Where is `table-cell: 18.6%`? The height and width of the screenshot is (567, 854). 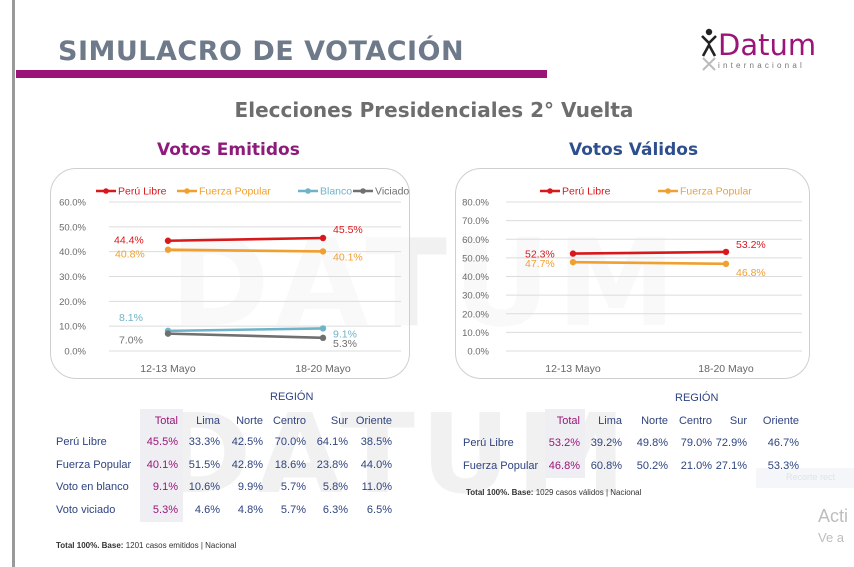 table-cell: 18.6% is located at coordinates (290, 464).